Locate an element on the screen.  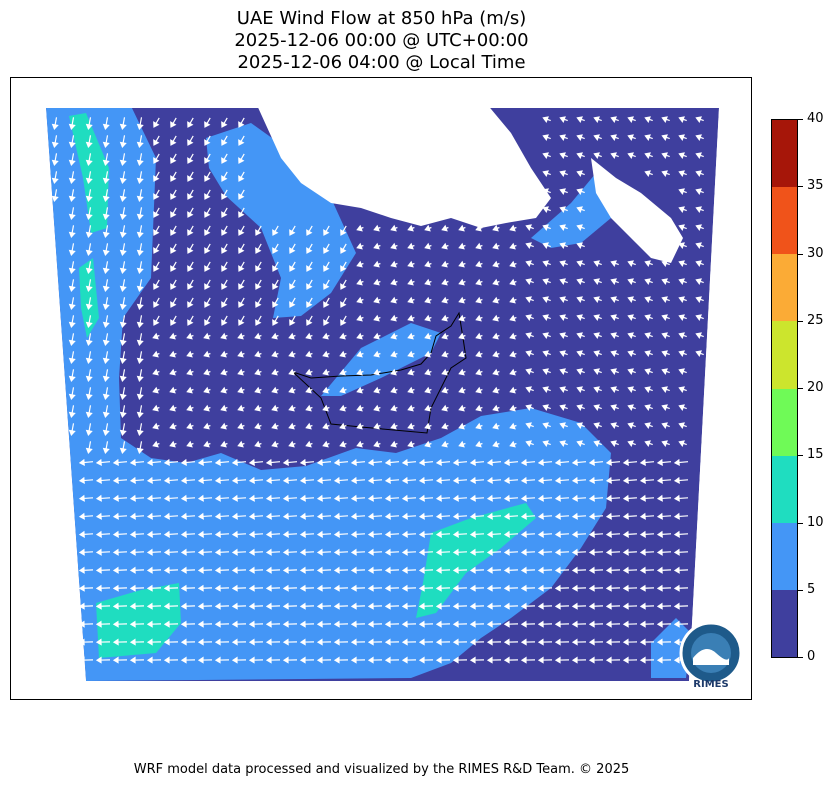
wind-zone-10-15-south is located at coordinates (138, 620).